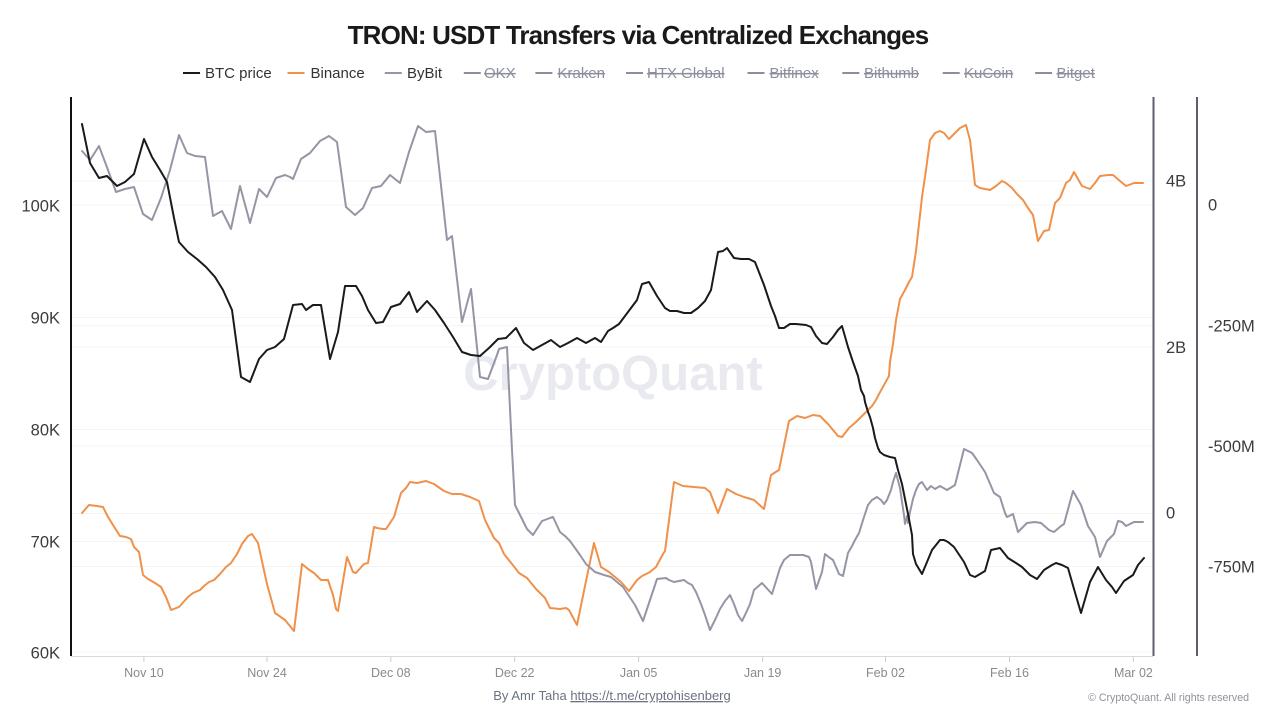 This screenshot has height=720, width=1280. Describe the element at coordinates (612, 374) in the screenshot. I see `svg-text: CryptoQuant` at that location.